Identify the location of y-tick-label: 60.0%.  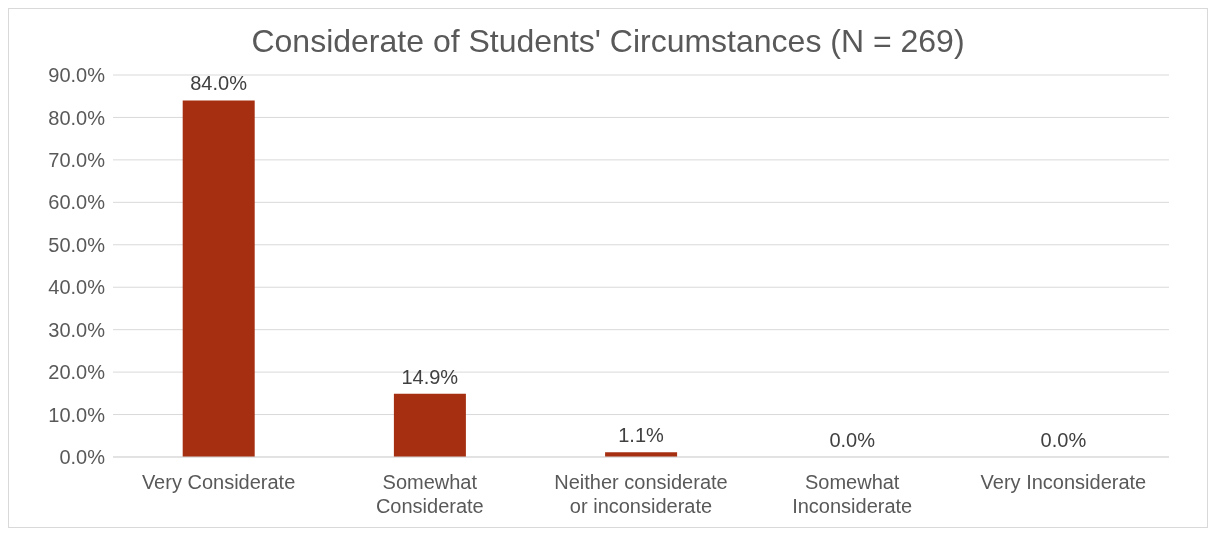
(77, 202).